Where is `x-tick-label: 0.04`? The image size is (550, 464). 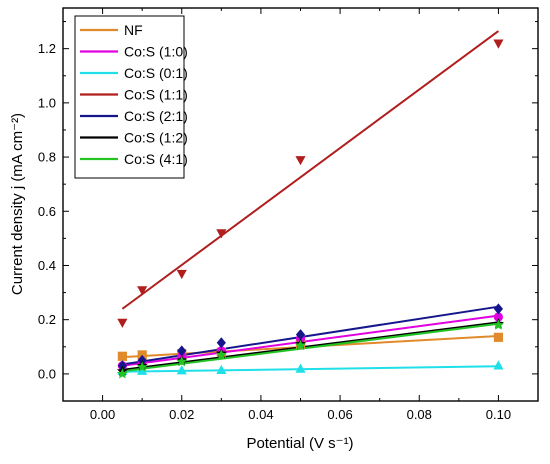 x-tick-label: 0.04 is located at coordinates (260, 414).